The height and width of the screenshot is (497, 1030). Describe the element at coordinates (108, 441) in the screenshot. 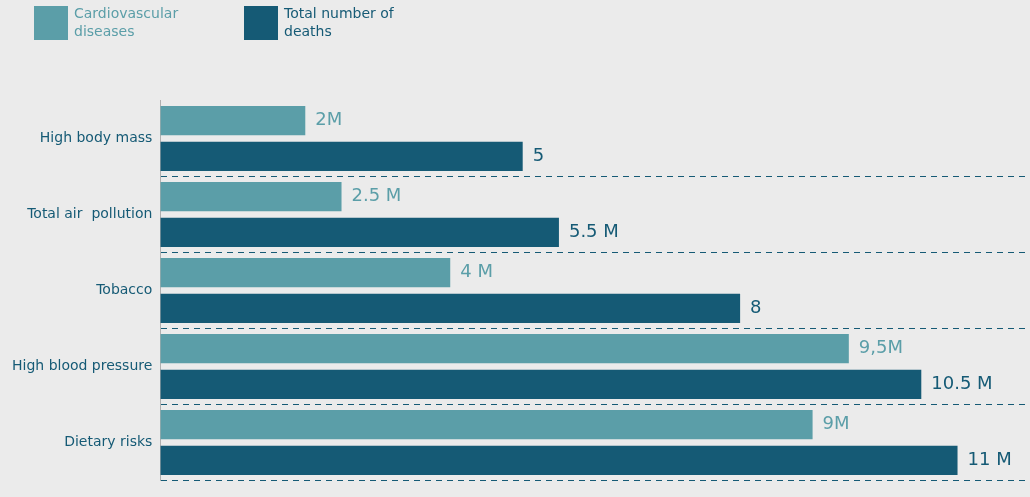

I see `y-tick-label: Dietary risks` at that location.